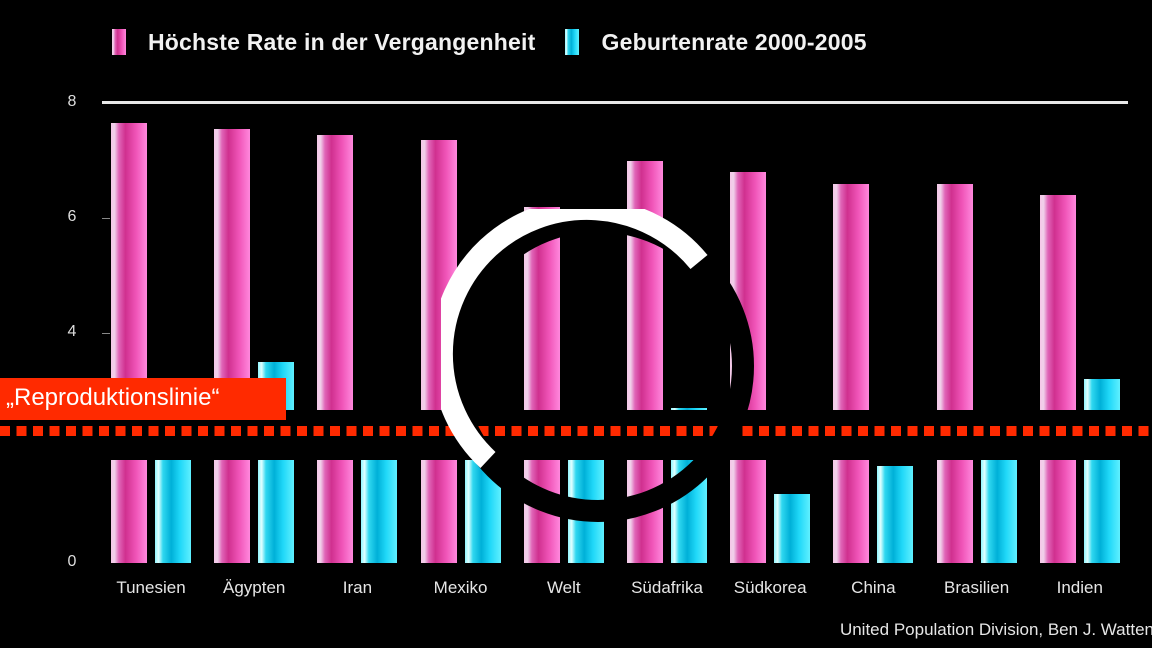  What do you see at coordinates (576, 431) in the screenshot?
I see `reproduction-dotted-line` at bounding box center [576, 431].